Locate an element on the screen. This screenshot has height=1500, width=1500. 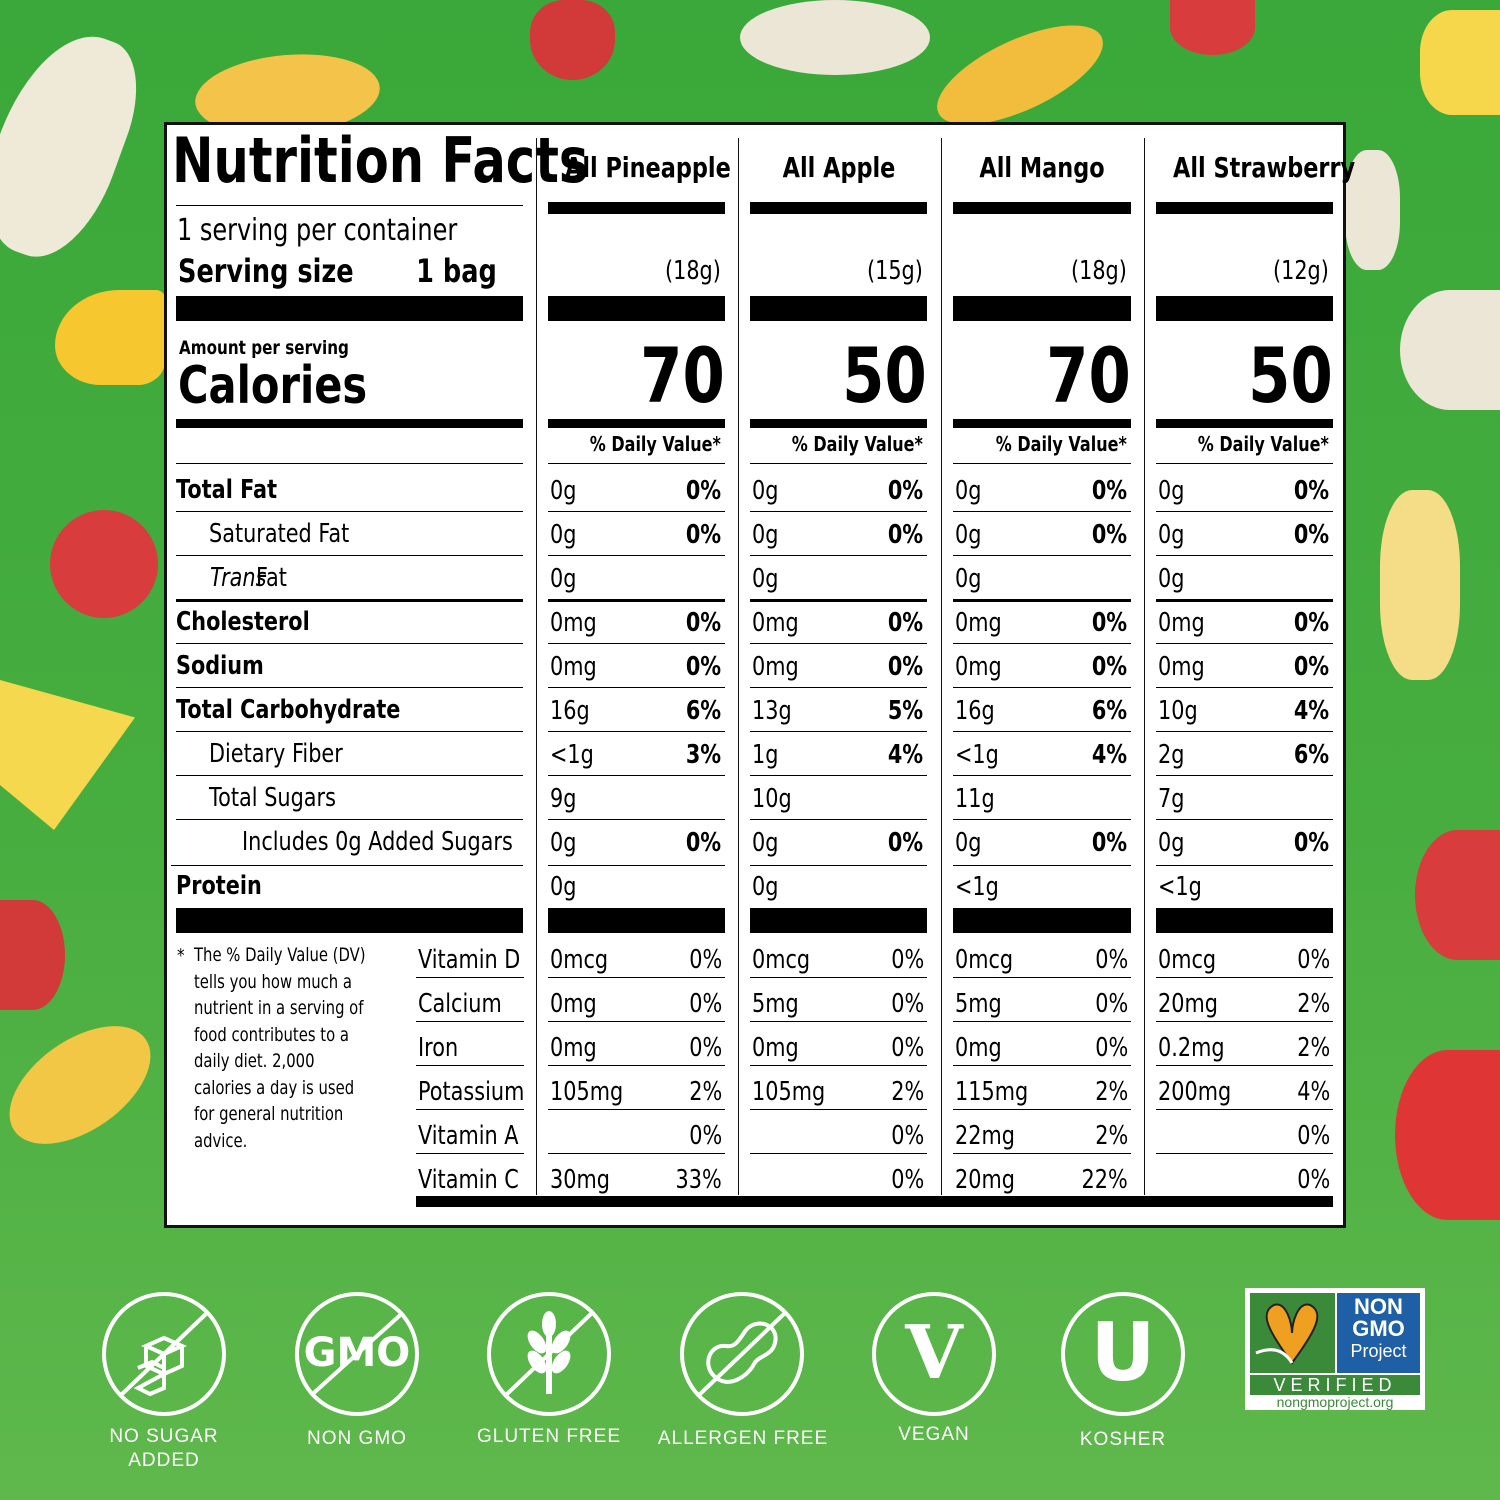
dried-mango-slice is located at coordinates (110, 337).